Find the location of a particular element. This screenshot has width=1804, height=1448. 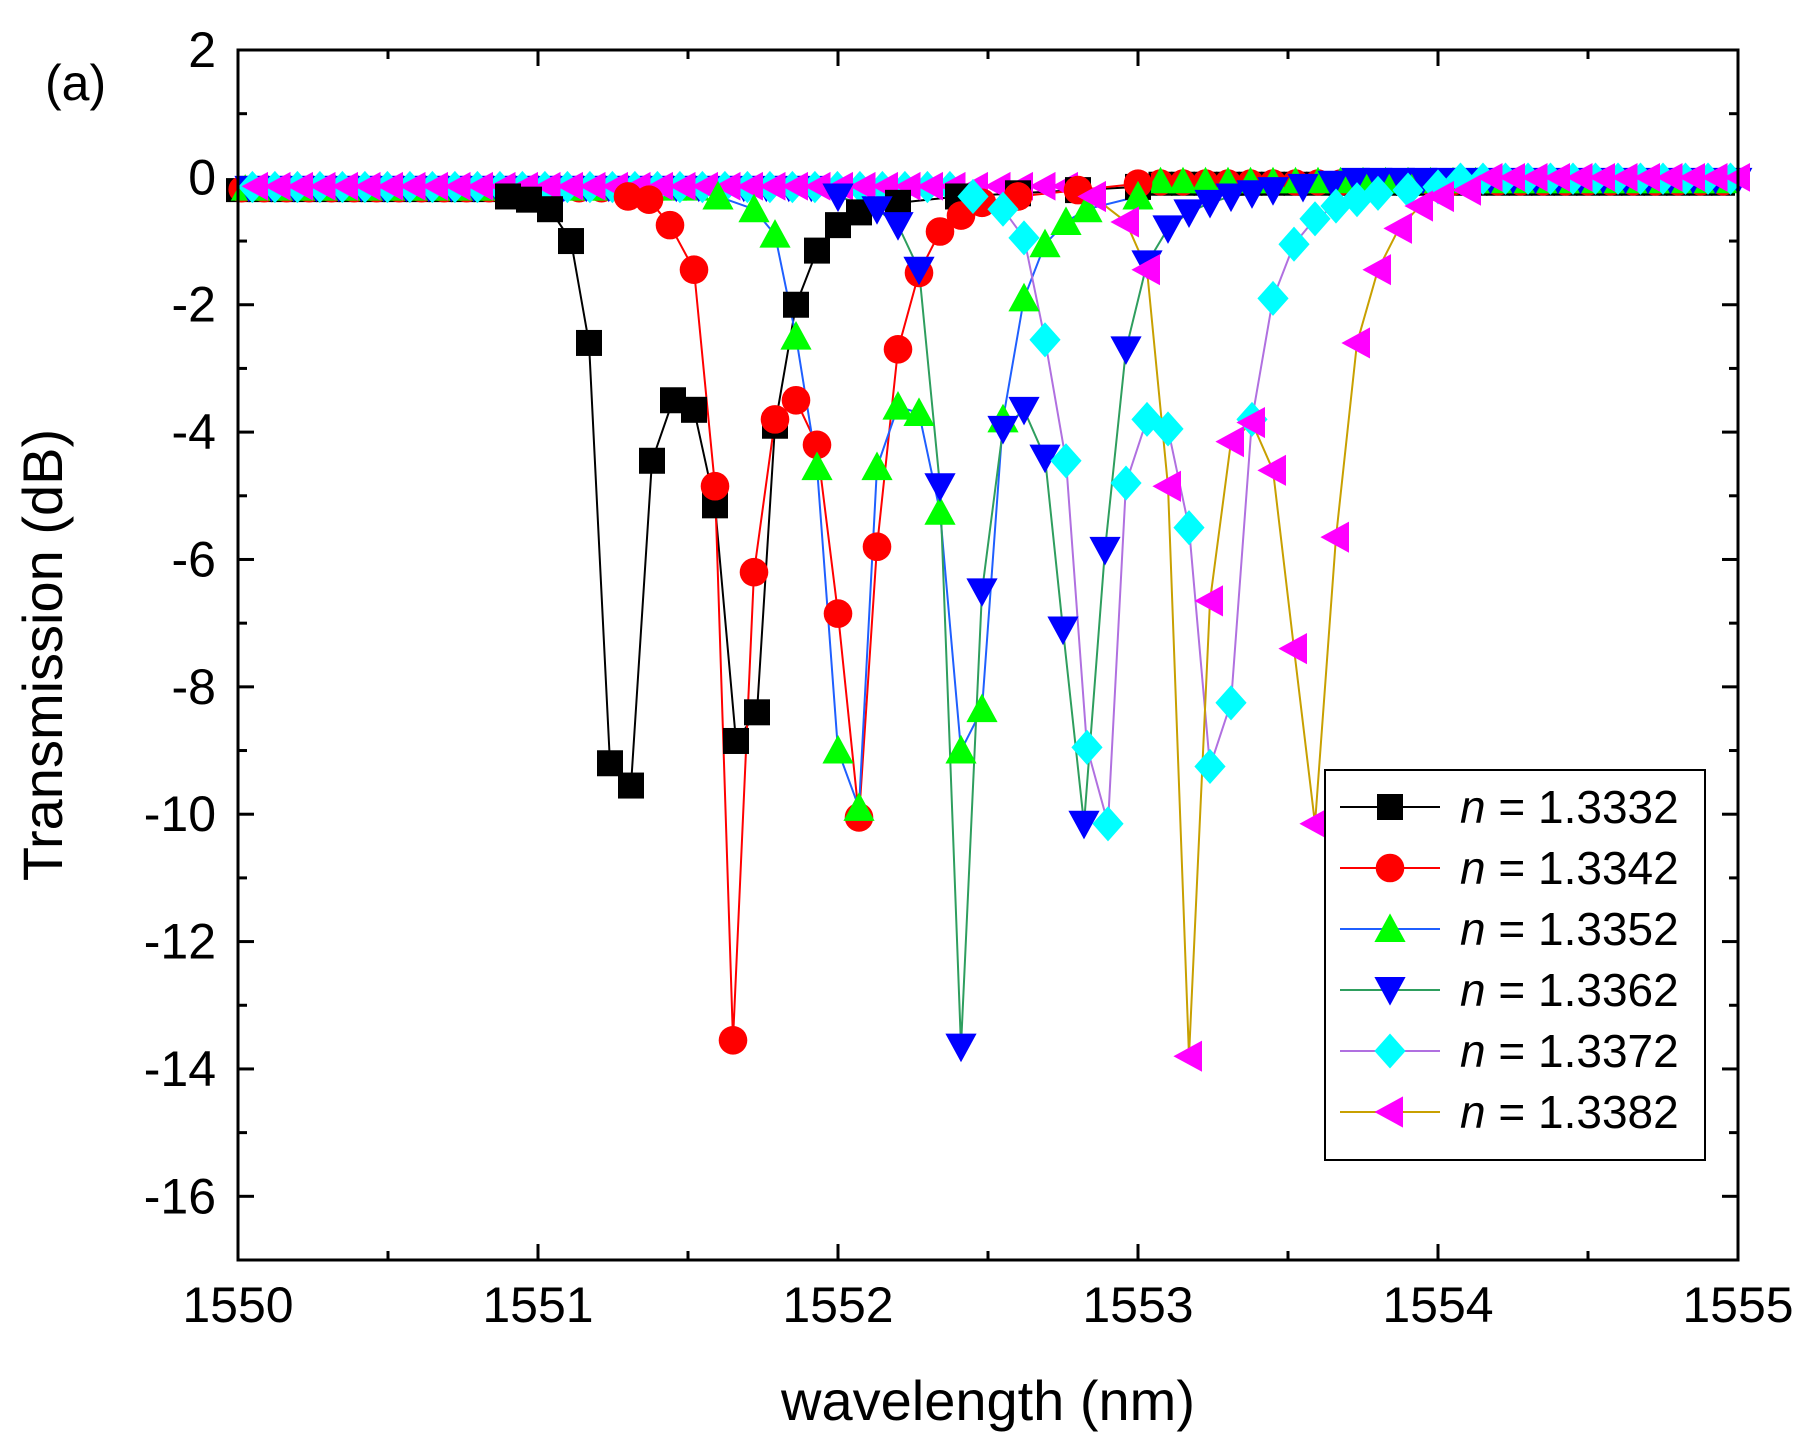

y-tick-label: -14 is located at coordinates (180, 1069).